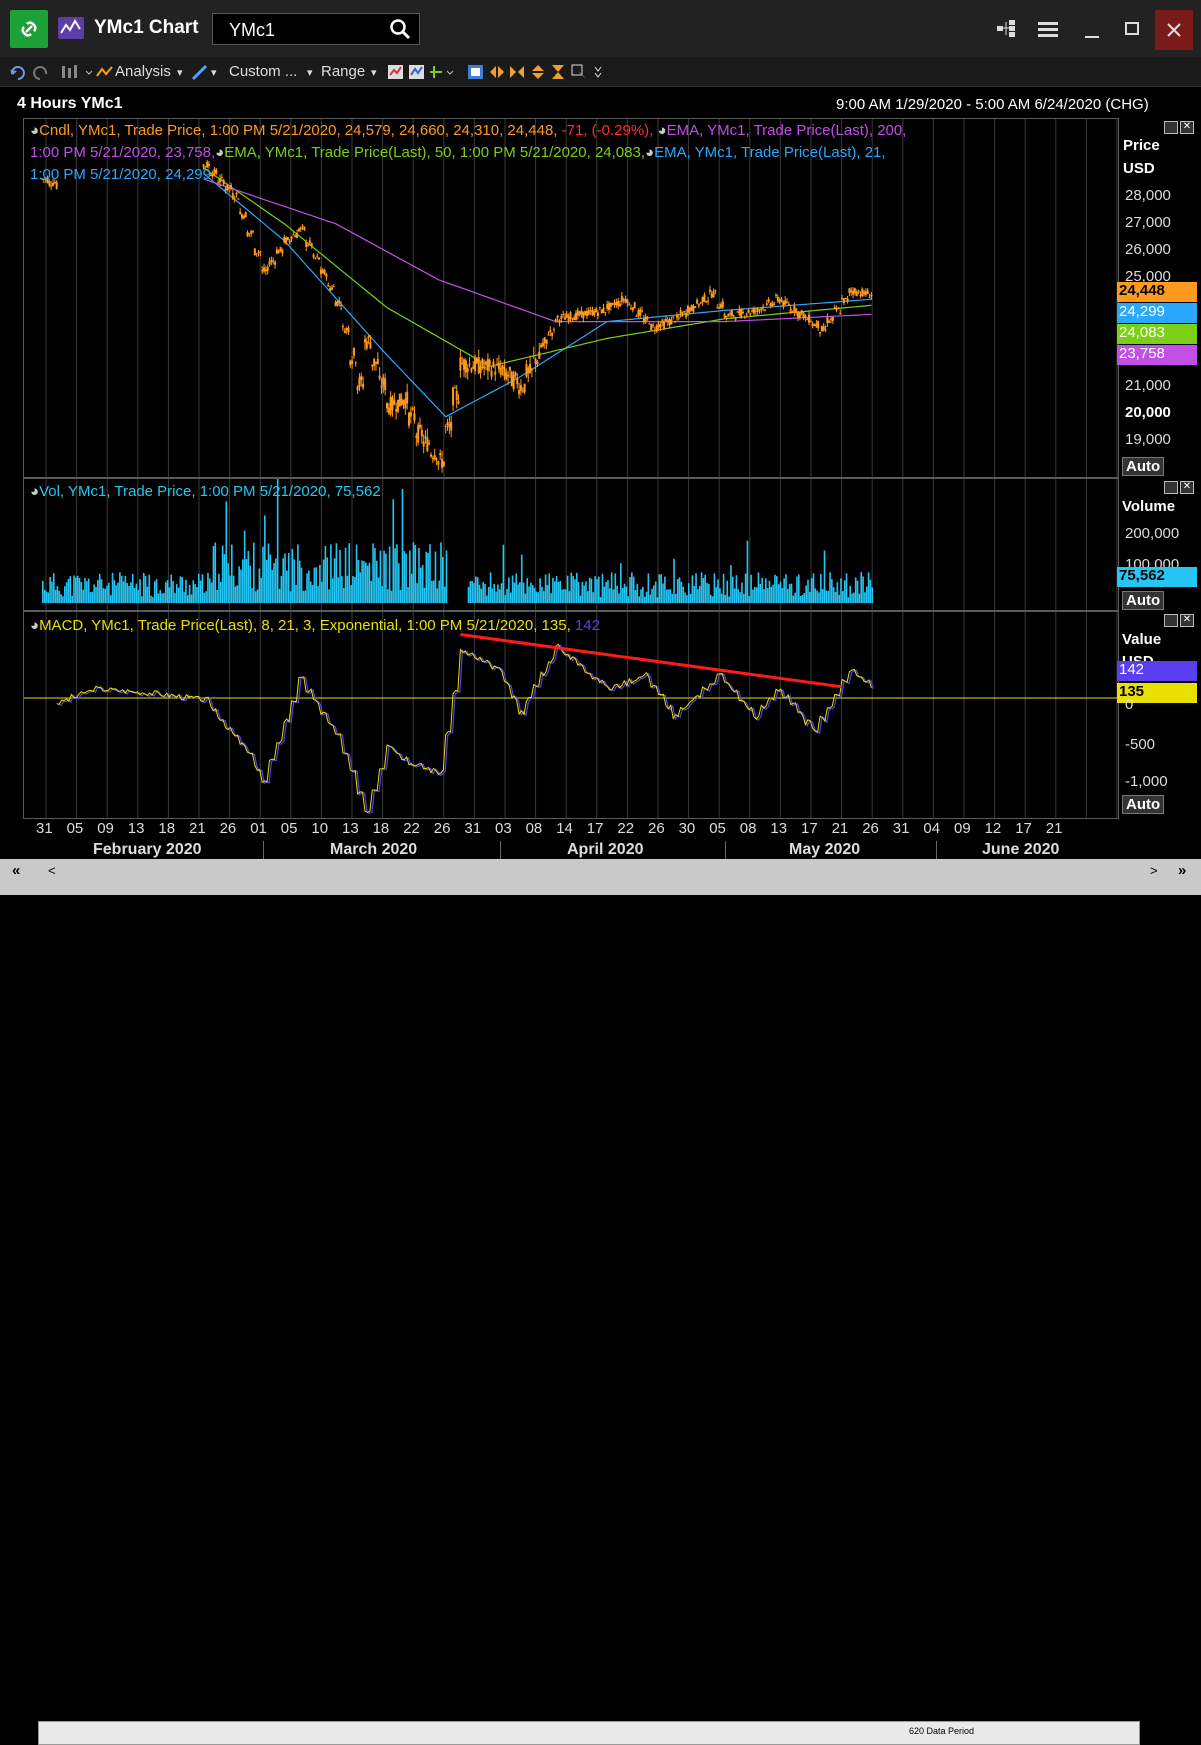  Describe the element at coordinates (400, 29) in the screenshot. I see `search-icon` at that location.